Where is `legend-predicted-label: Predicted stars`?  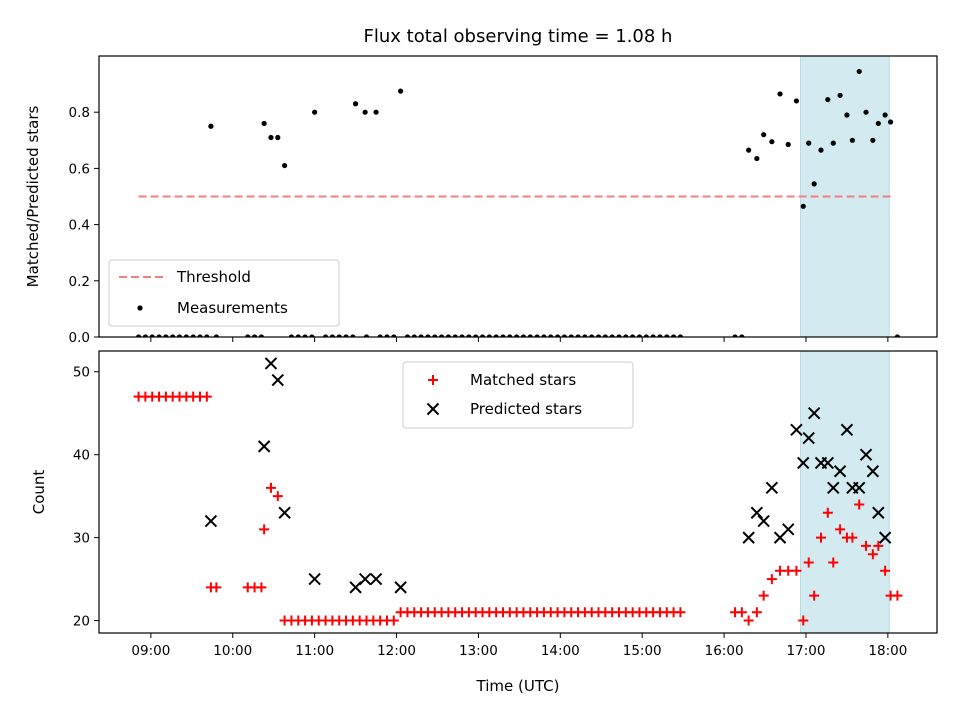
legend-predicted-label: Predicted stars is located at coordinates (526, 409).